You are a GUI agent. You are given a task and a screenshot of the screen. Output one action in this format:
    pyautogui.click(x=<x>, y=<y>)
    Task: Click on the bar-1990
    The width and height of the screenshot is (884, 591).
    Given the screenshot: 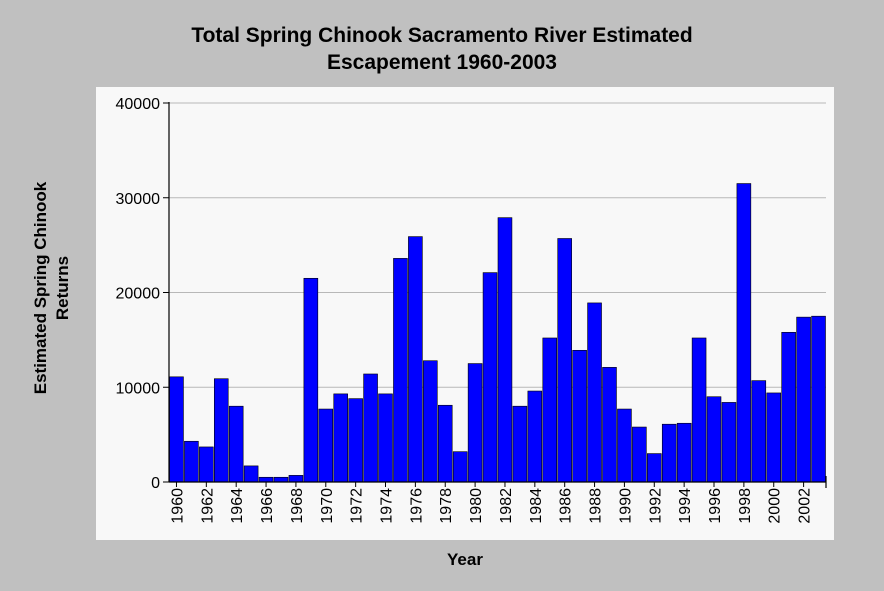 What is the action you would take?
    pyautogui.click(x=624, y=445)
    